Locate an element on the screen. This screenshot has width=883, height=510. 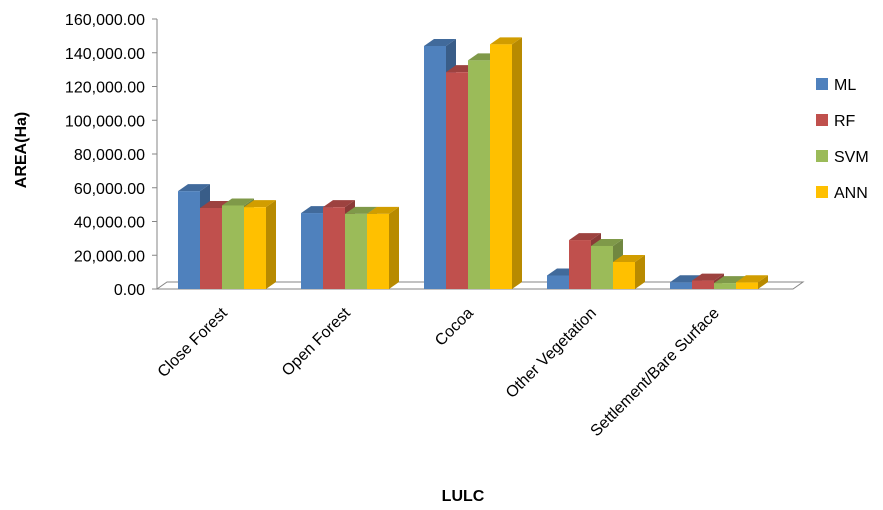
y-tick-label: 160,000.00 is located at coordinates (105, 20).